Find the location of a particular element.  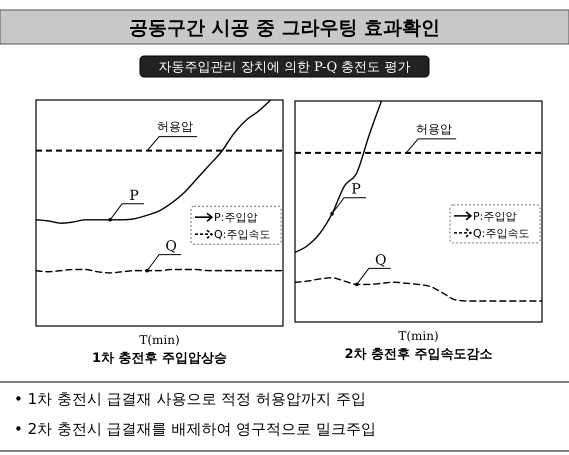

text: 자동주입관리 장치에 의한 P-Q 충전도 평가 is located at coordinates (284, 67).